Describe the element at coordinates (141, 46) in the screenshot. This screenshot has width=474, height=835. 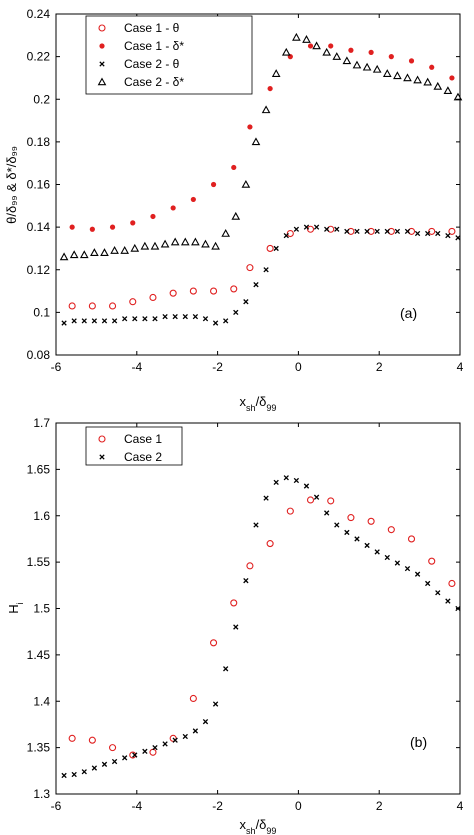
I see `legend-item: Case 1 - δ*` at that location.